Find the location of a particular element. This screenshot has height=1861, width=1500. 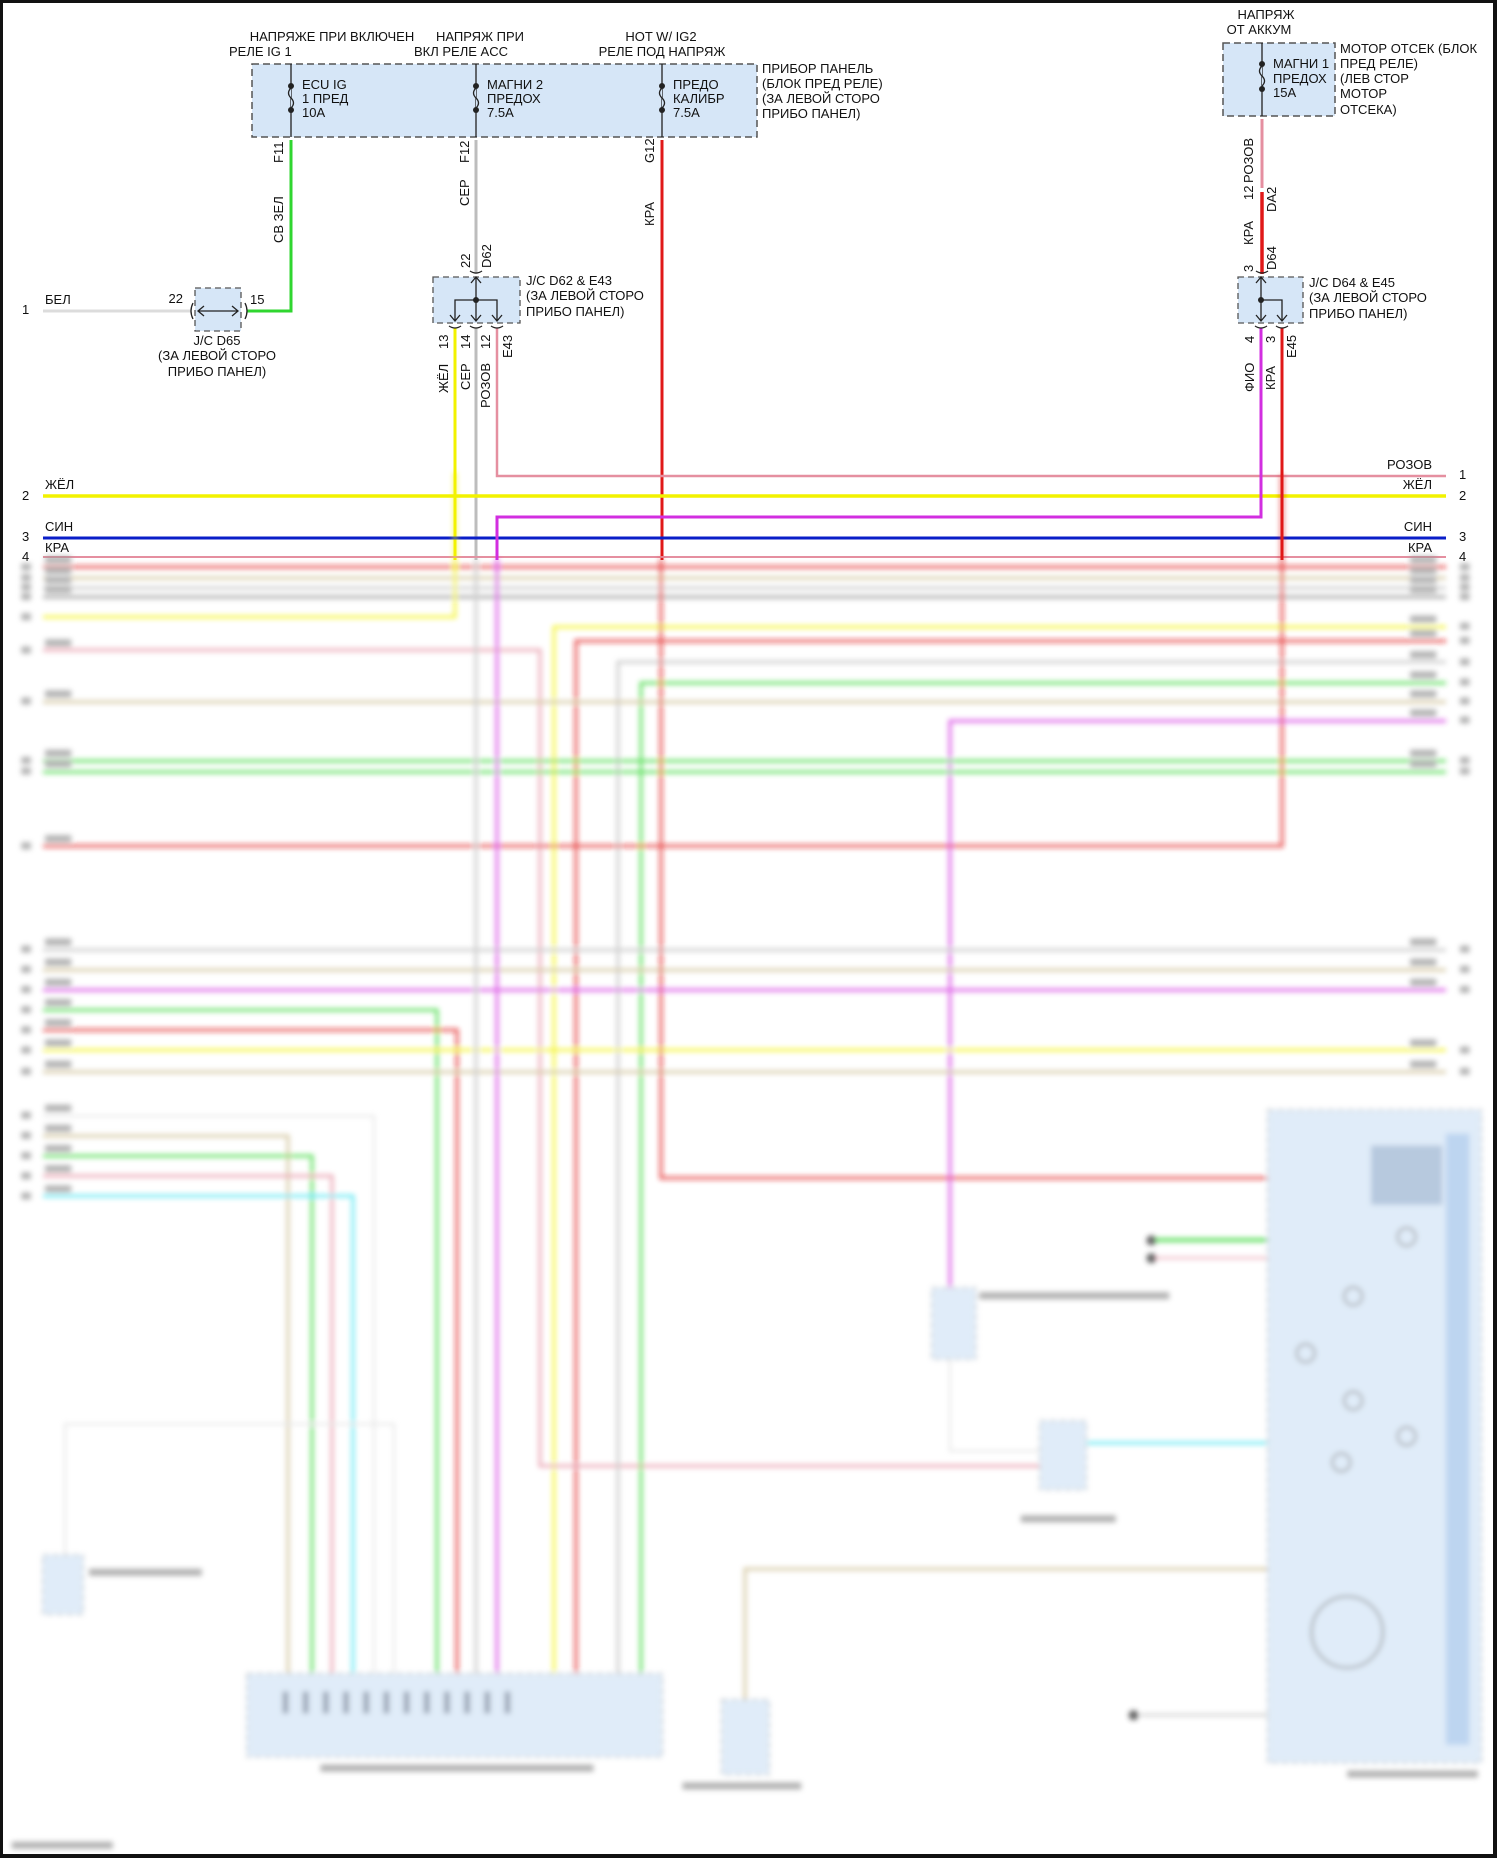

source-acc-line1: НАПРЯЖ ПРИ is located at coordinates (480, 36).